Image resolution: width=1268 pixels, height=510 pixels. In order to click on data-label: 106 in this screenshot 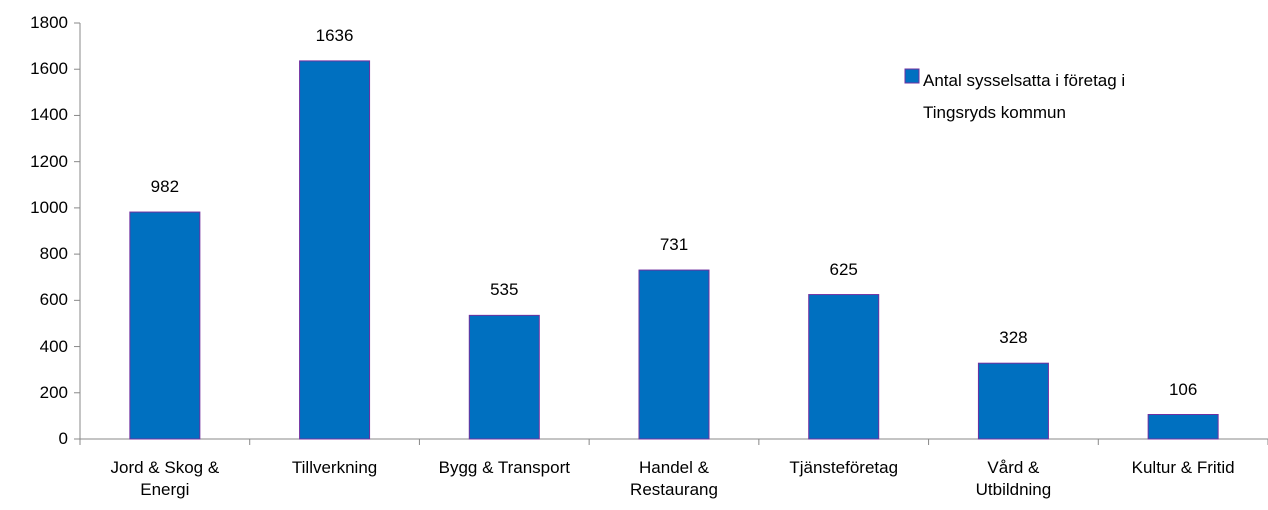, I will do `click(1183, 389)`.